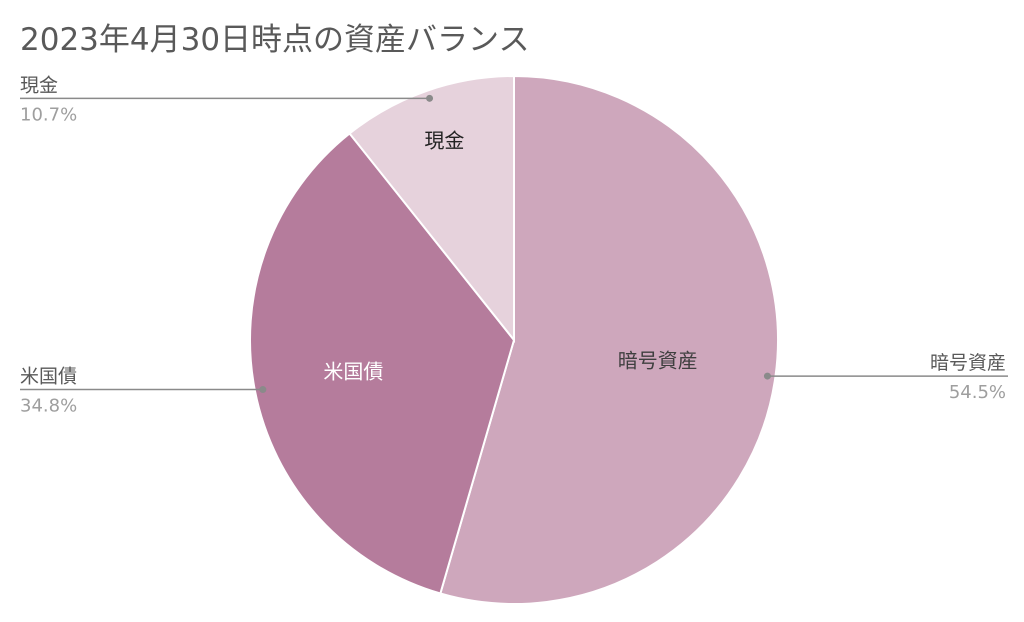 This screenshot has height=622, width=1024. What do you see at coordinates (48, 377) in the screenshot?
I see `callout-label: 米国債` at bounding box center [48, 377].